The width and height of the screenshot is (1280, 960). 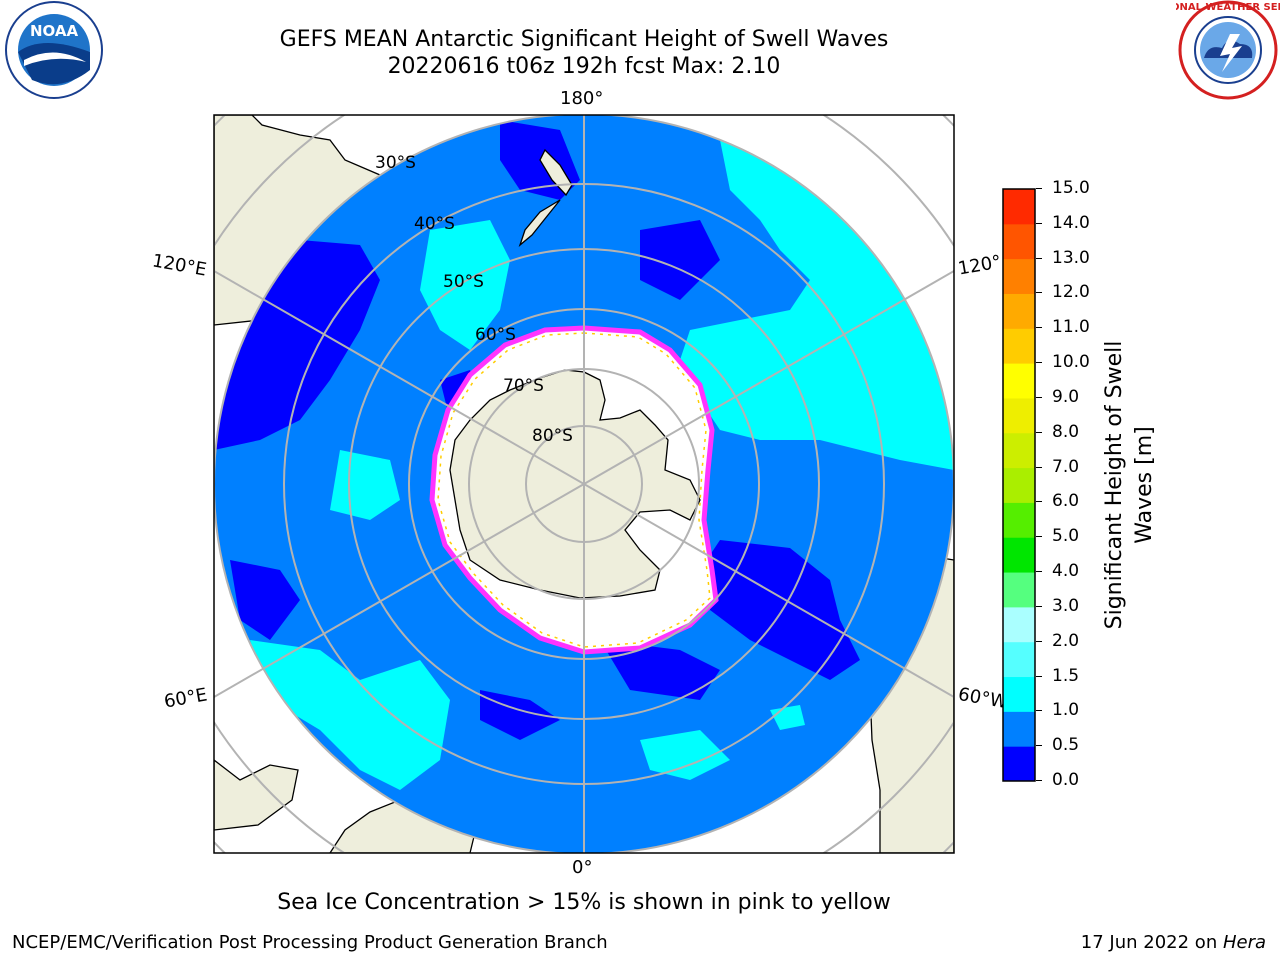 What do you see at coordinates (395, 163) in the screenshot?
I see `lat-label-30s: 30°S` at bounding box center [395, 163].